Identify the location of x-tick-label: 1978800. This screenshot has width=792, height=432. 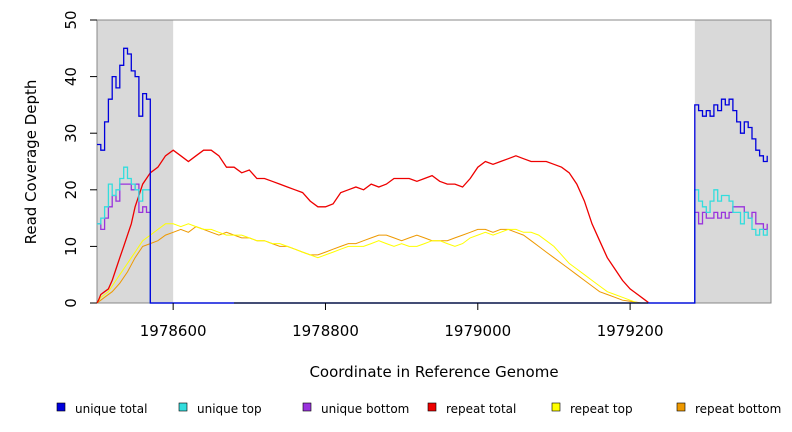
(325, 331).